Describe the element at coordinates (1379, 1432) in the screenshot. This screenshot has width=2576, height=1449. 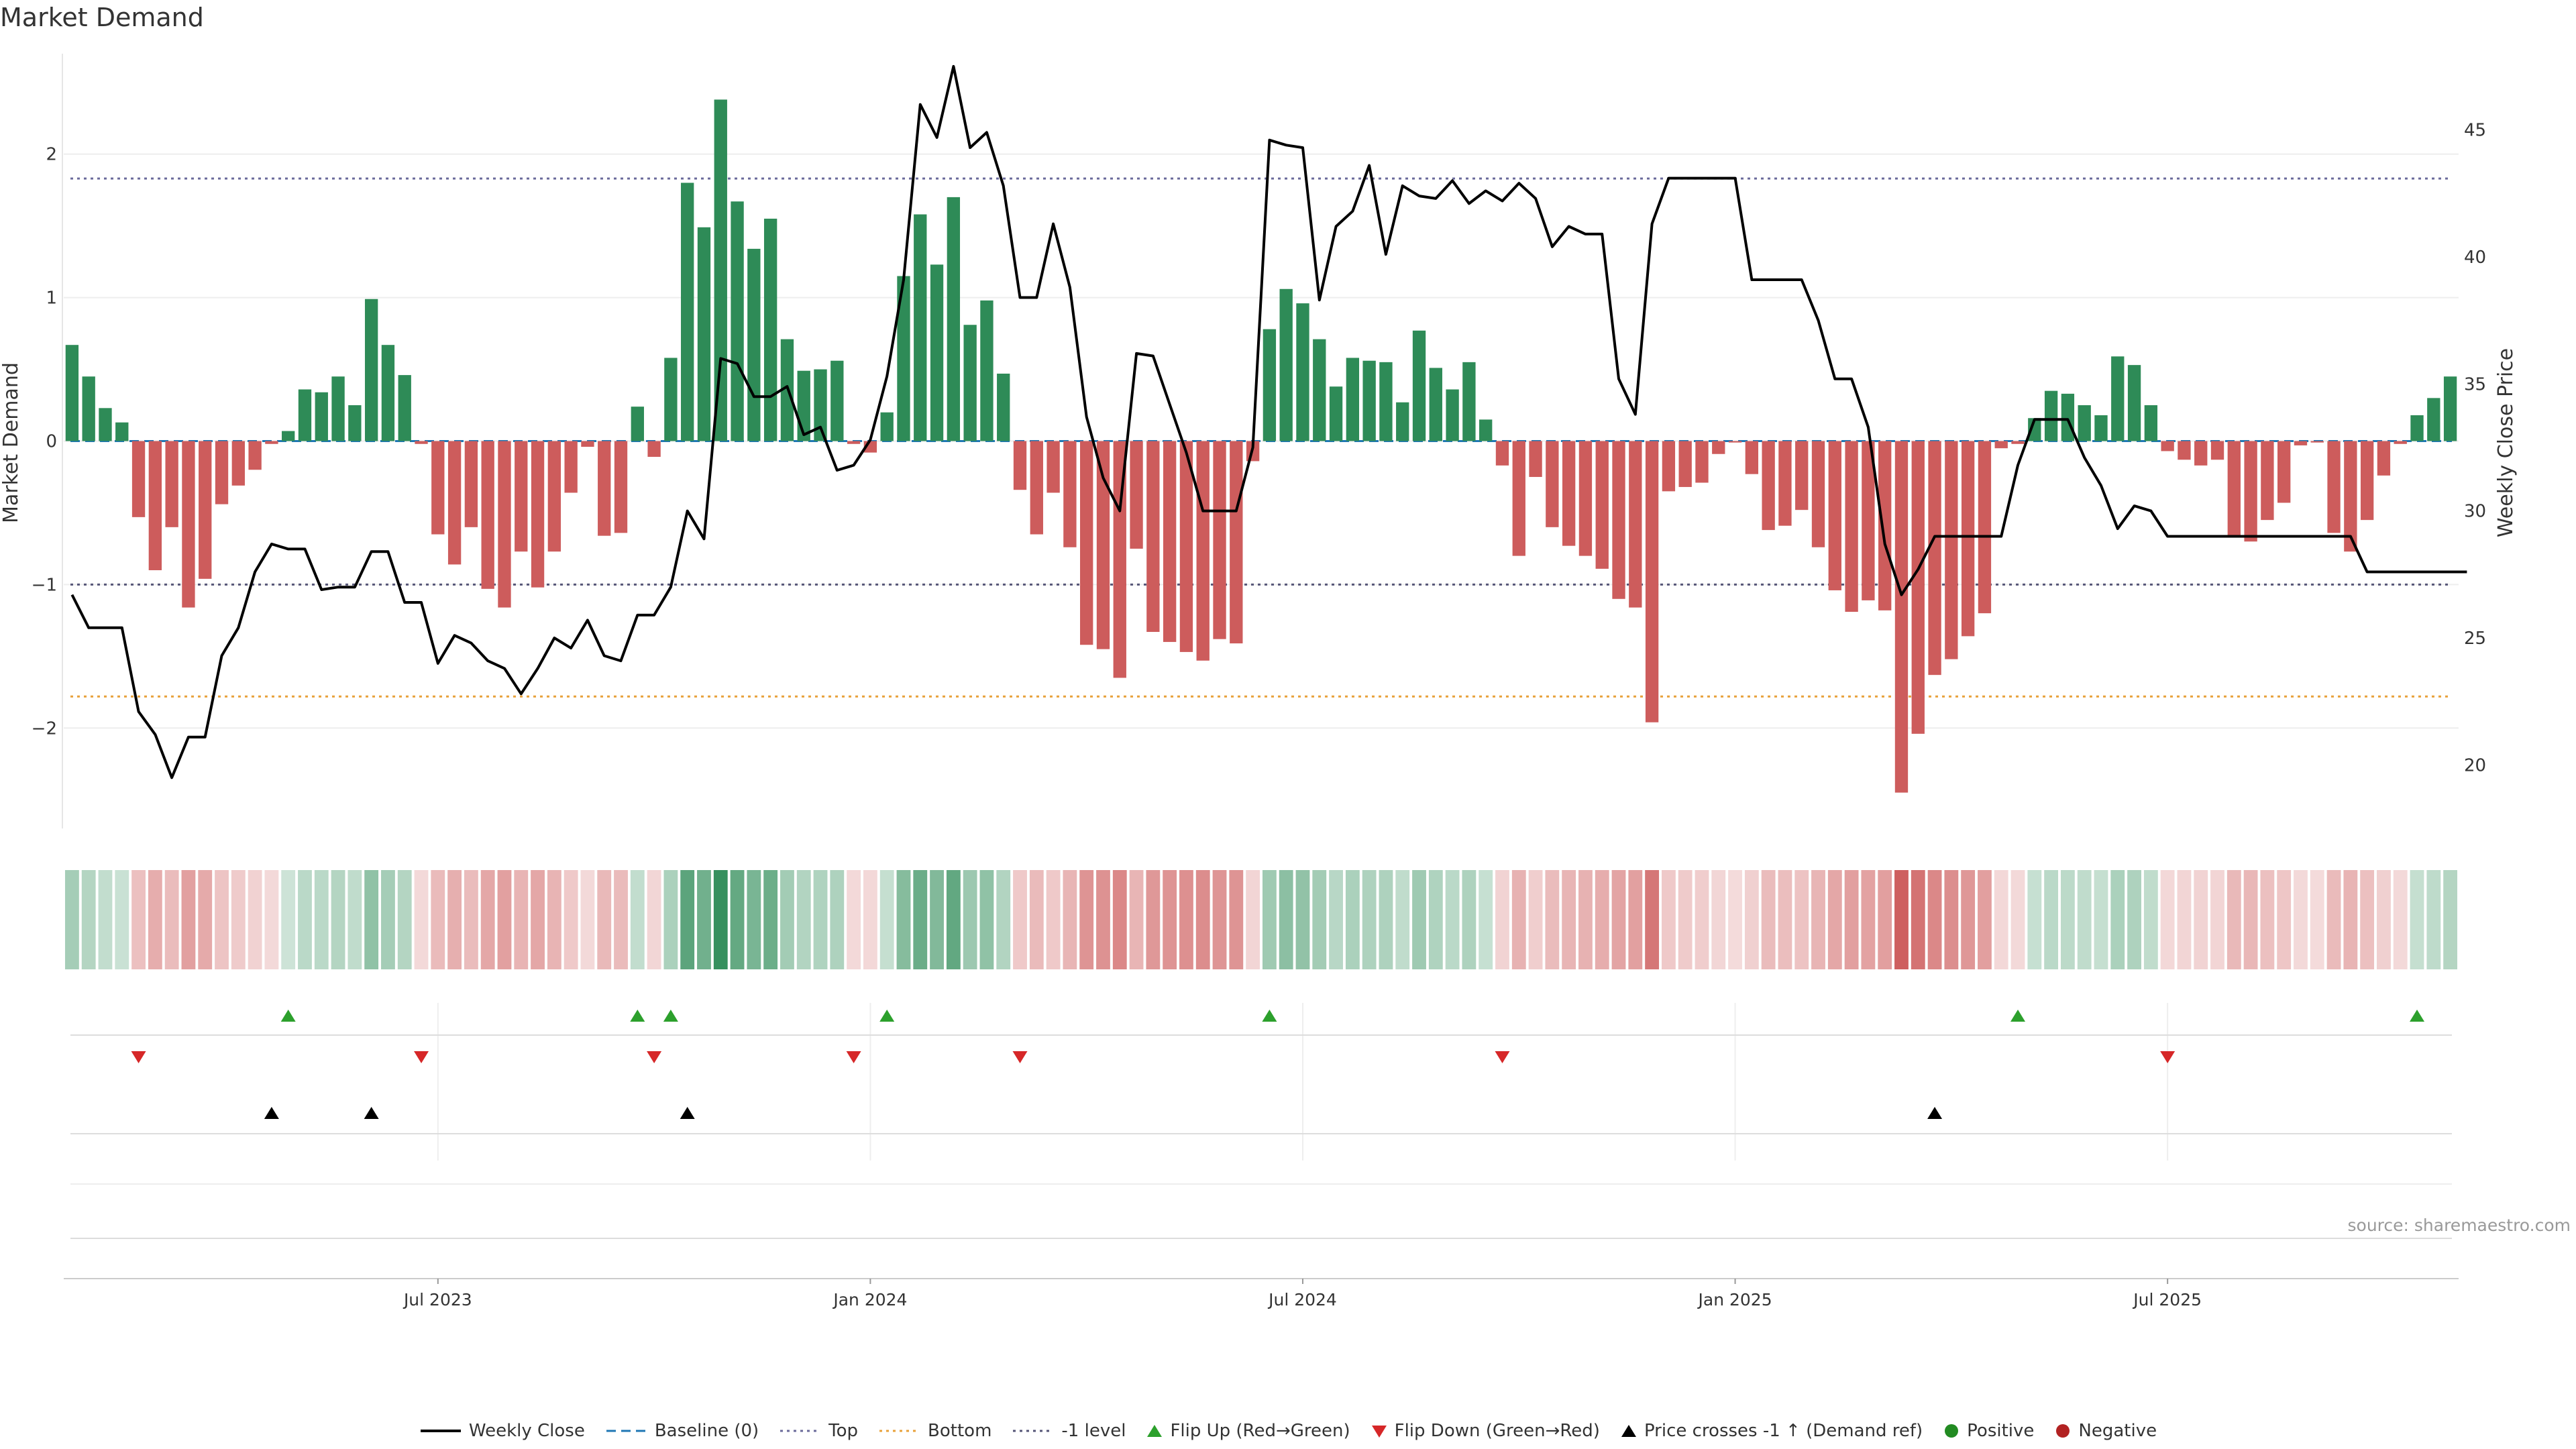
I see `legend-tri-down` at that location.